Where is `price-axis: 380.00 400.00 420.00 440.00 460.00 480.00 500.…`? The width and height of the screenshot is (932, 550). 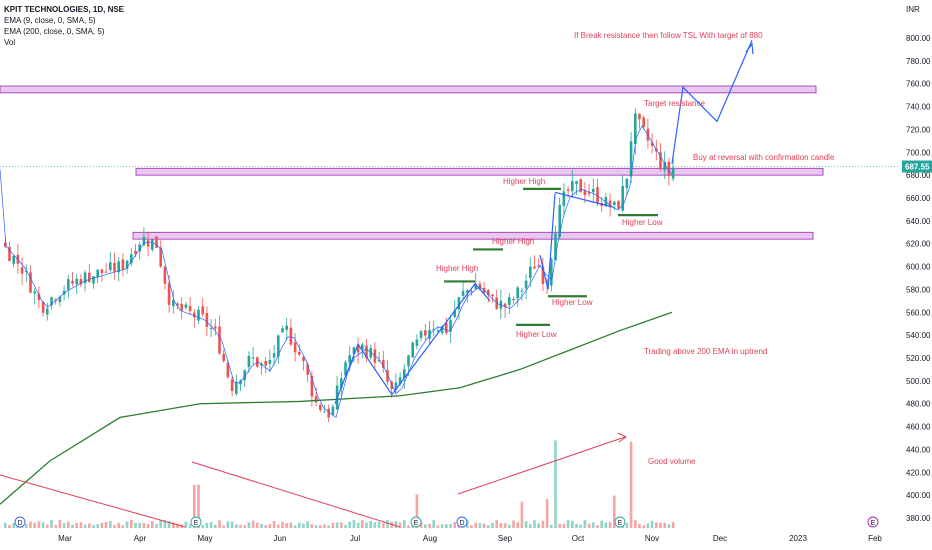 price-axis: 380.00 400.00 420.00 440.00 460.00 480.00 500.… is located at coordinates (917, 264).